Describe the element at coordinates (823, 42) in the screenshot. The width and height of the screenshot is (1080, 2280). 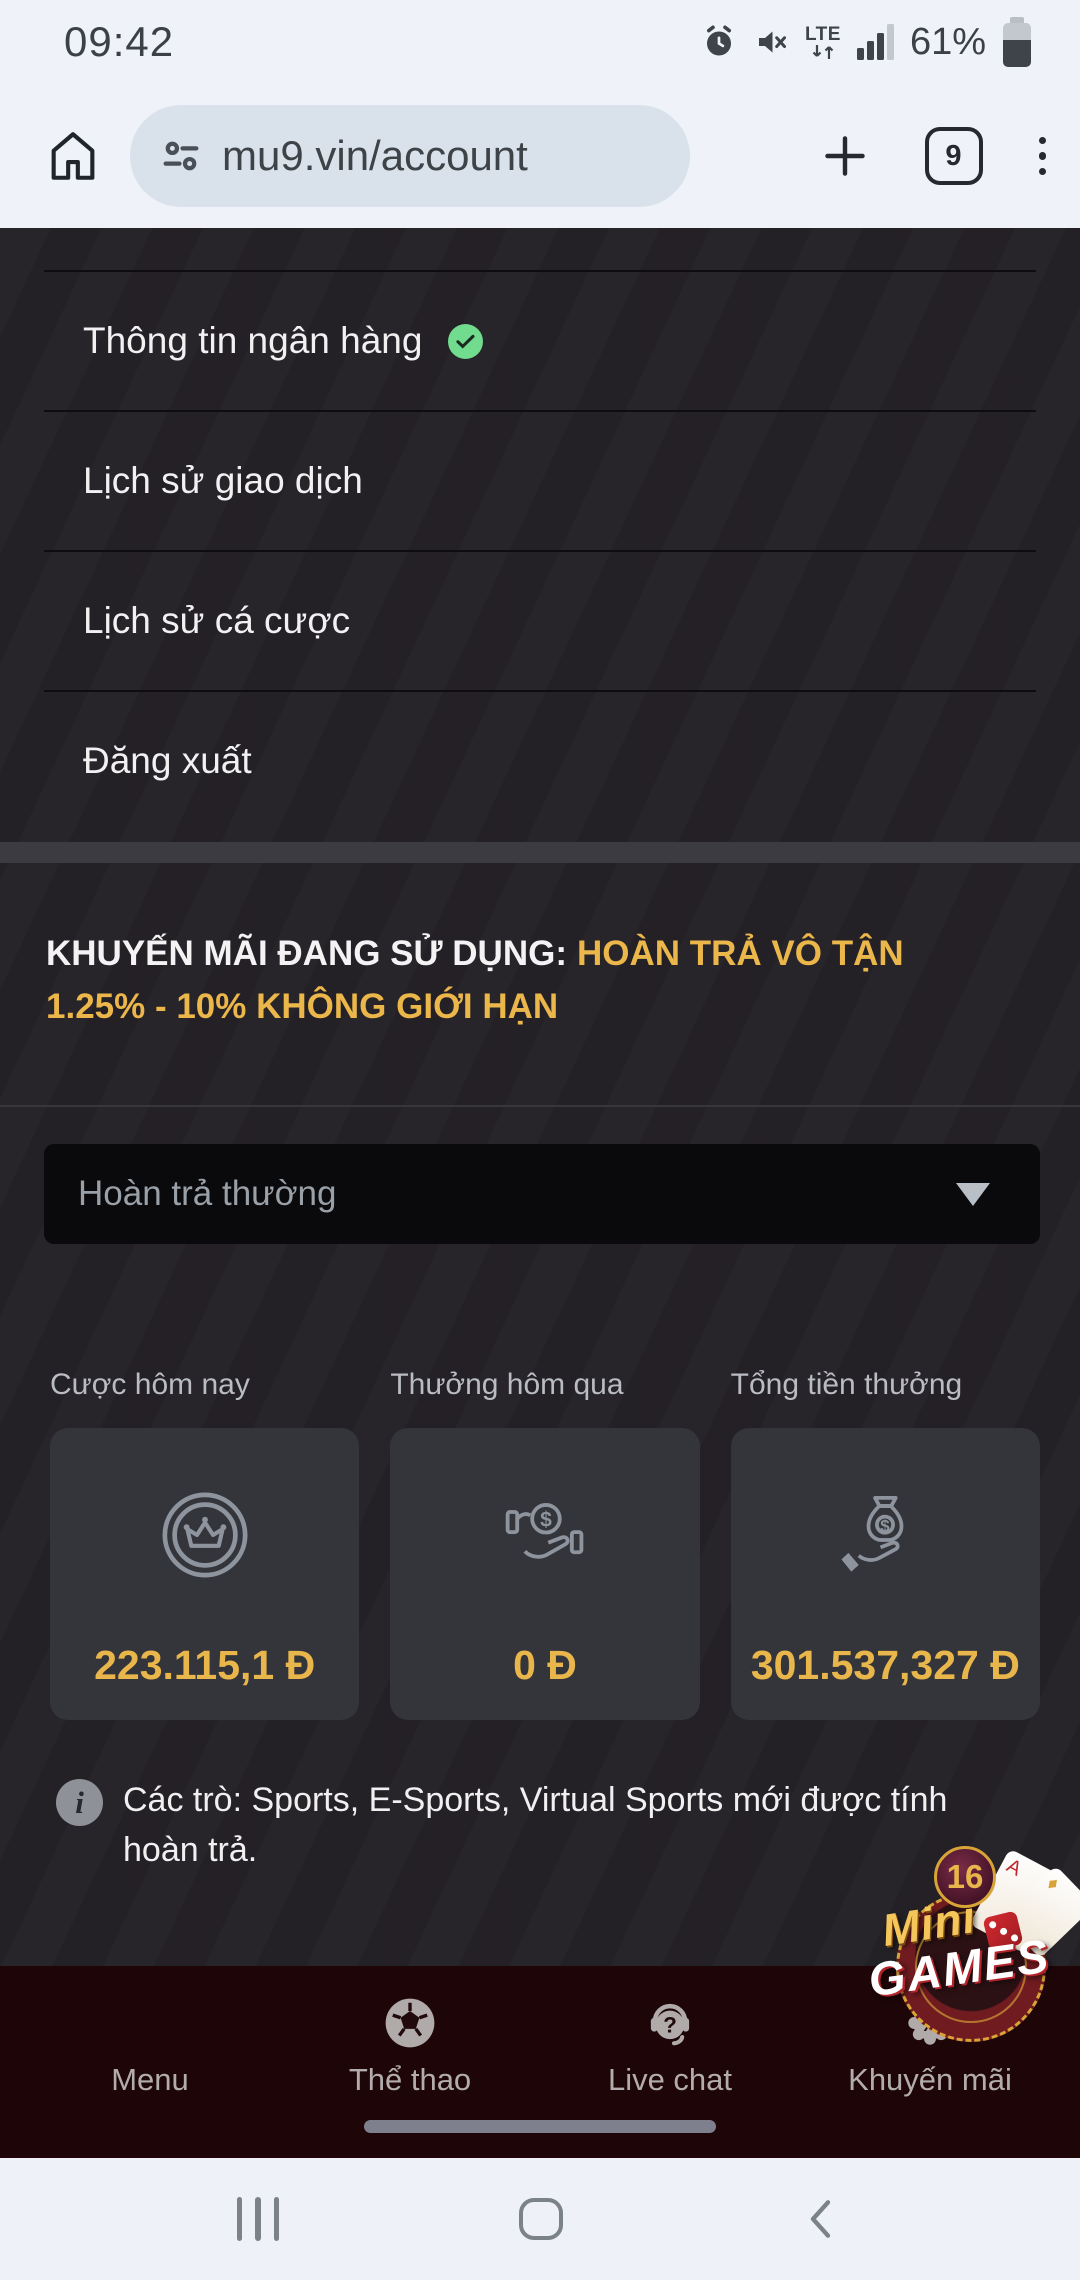
I see `lte-network-icon: LTE` at that location.